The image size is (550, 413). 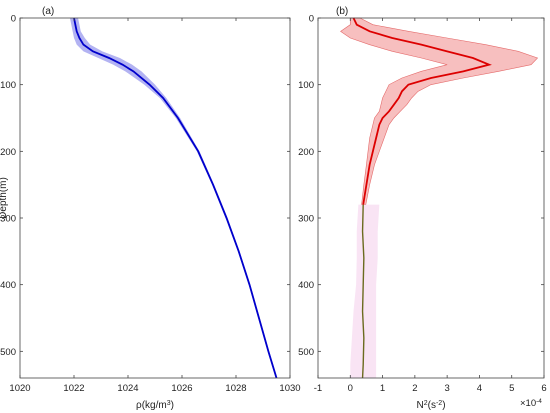 I want to click on x-tick-label: 1, so click(x=382, y=388).